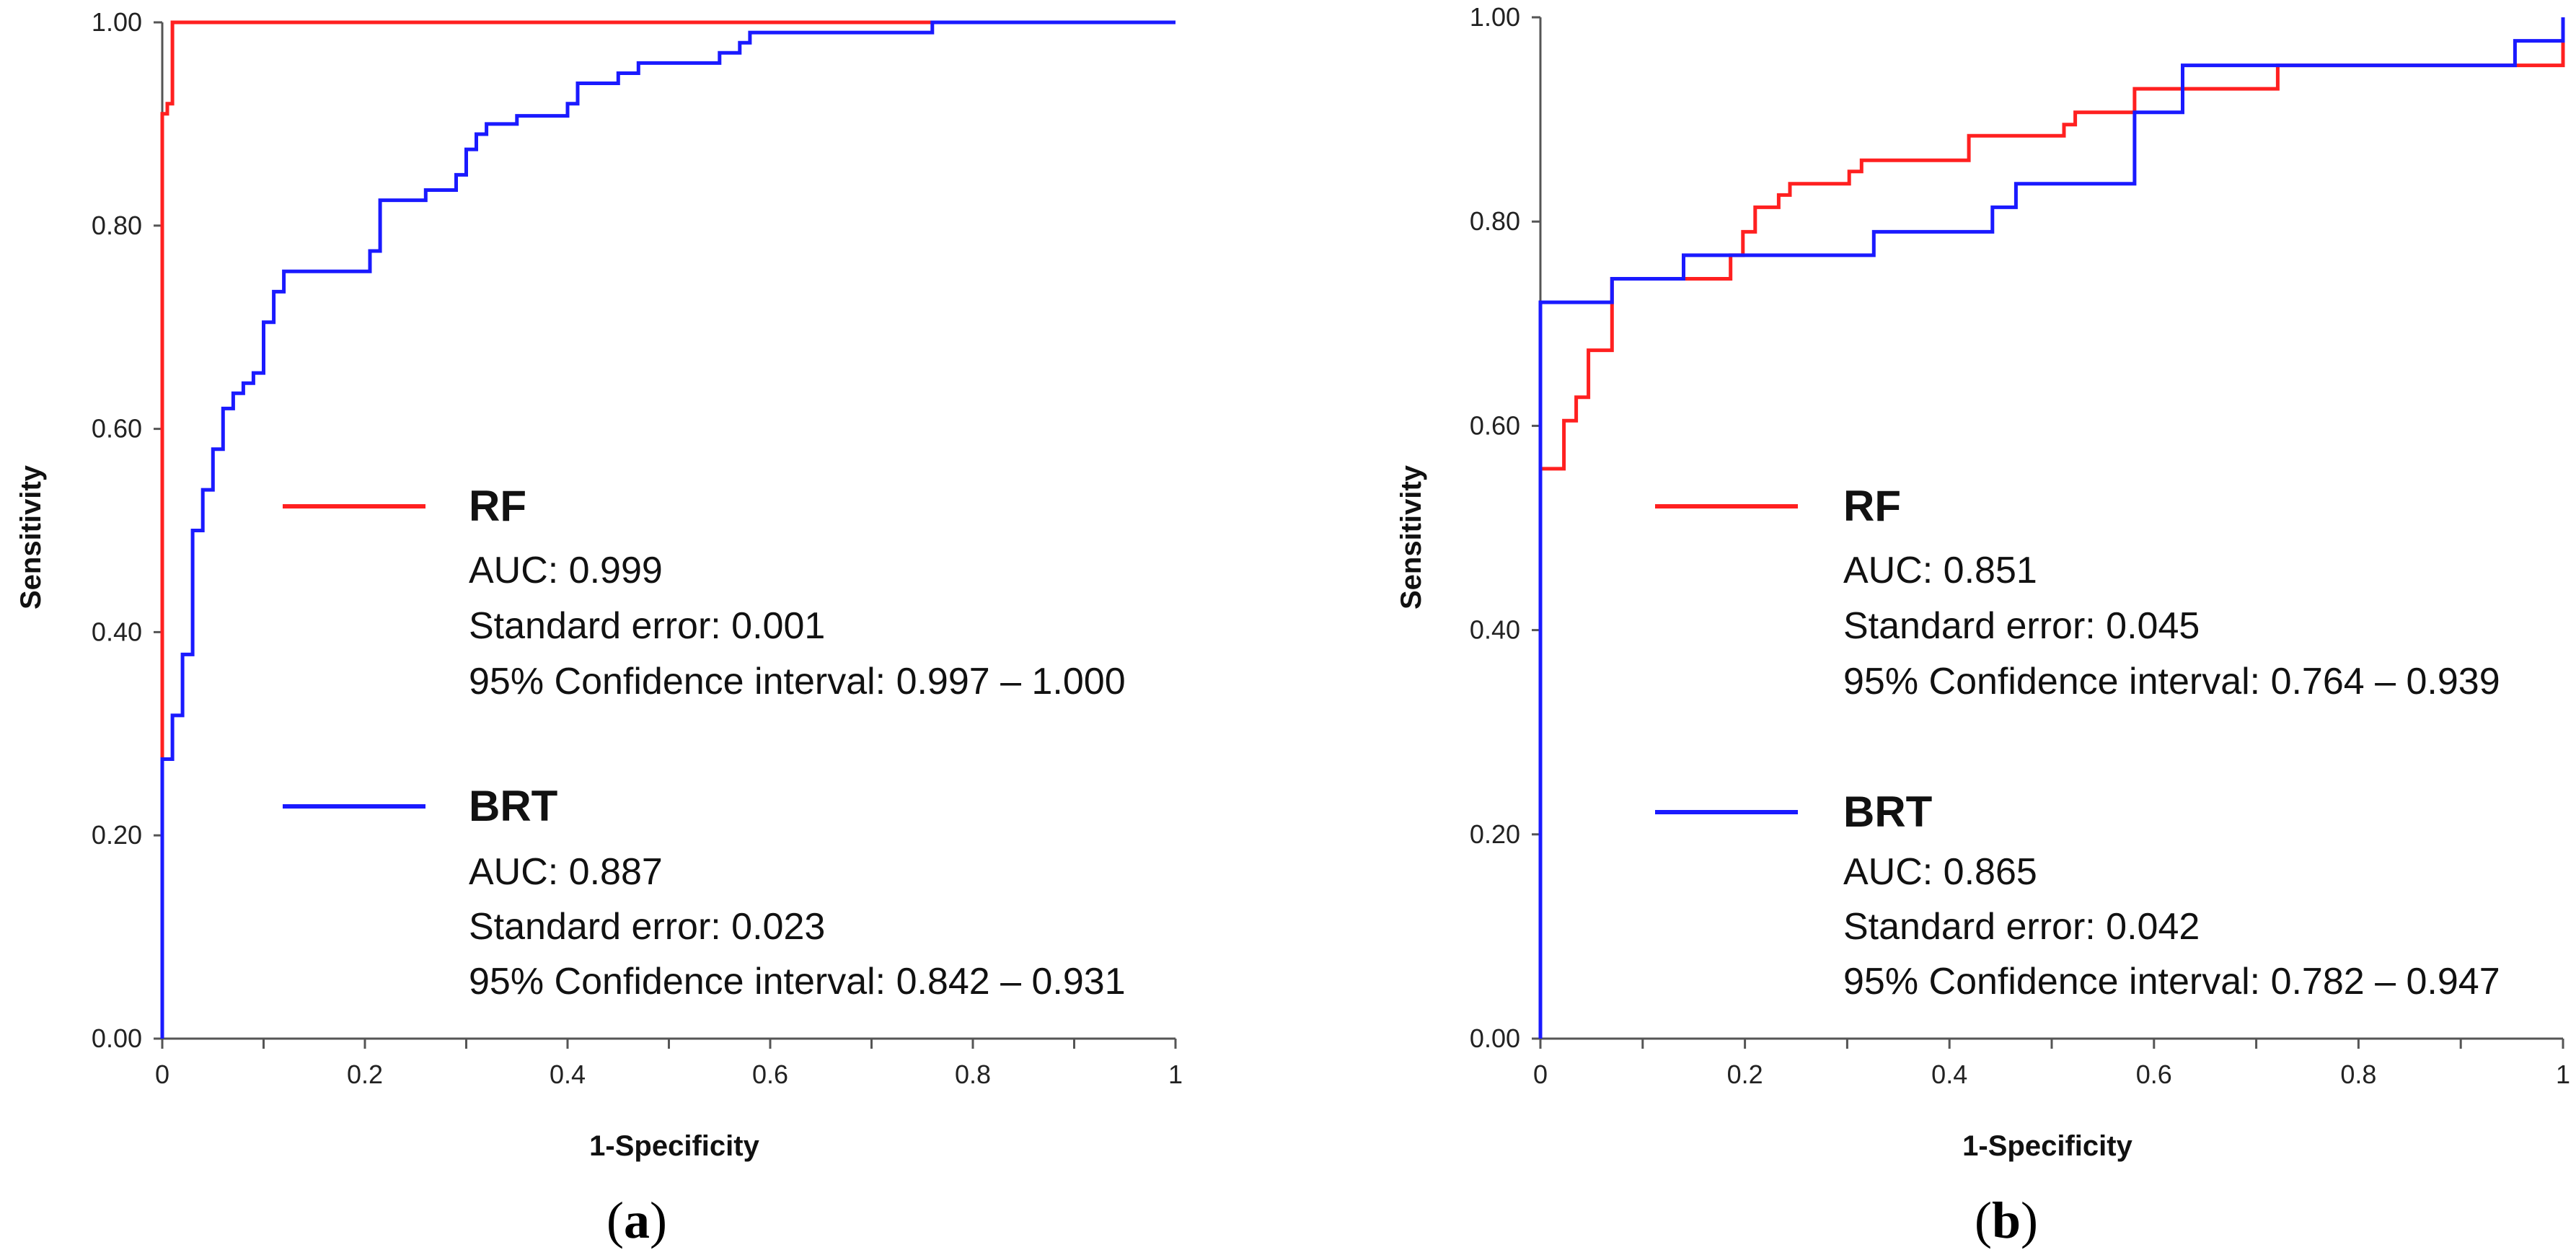 Image resolution: width=2576 pixels, height=1255 pixels. What do you see at coordinates (1495, 834) in the screenshot?
I see `panel-b-y-tick-label: 0.20` at bounding box center [1495, 834].